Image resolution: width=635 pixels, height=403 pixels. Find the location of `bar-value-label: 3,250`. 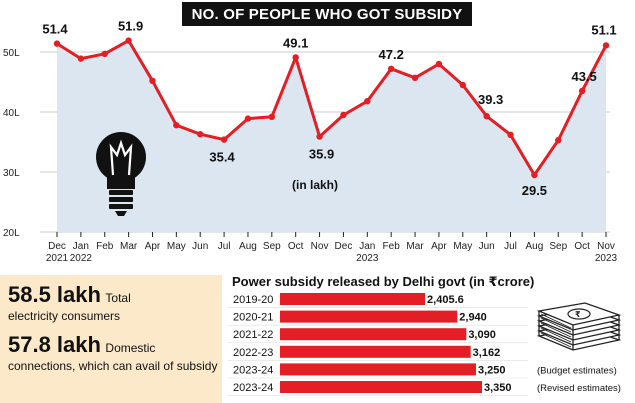

bar-value-label: 3,250 is located at coordinates (492, 370).